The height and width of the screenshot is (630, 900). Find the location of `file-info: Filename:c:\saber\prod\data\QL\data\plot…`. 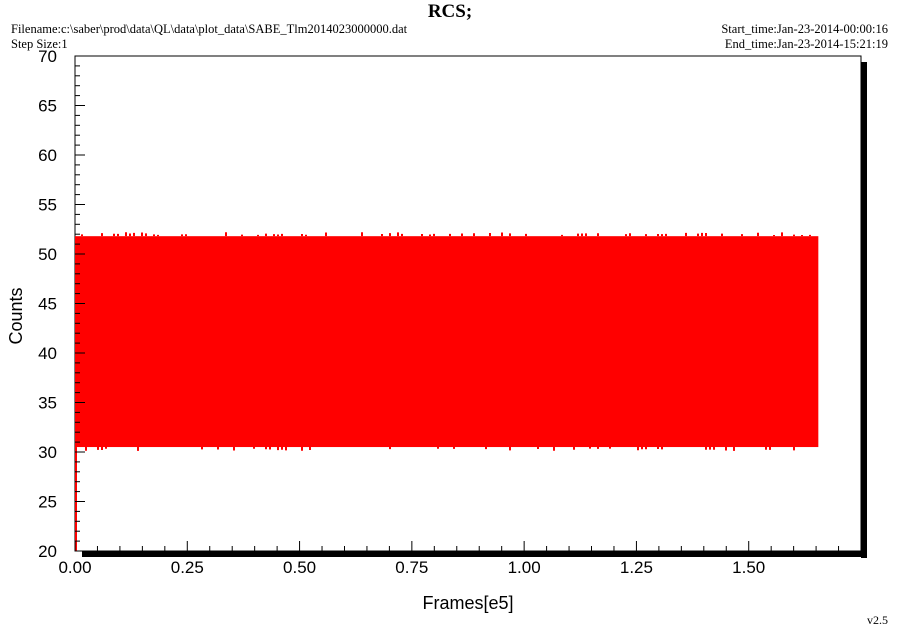

file-info: Filename:c:\saber\prod\data\QL\data\plot… is located at coordinates (209, 37).